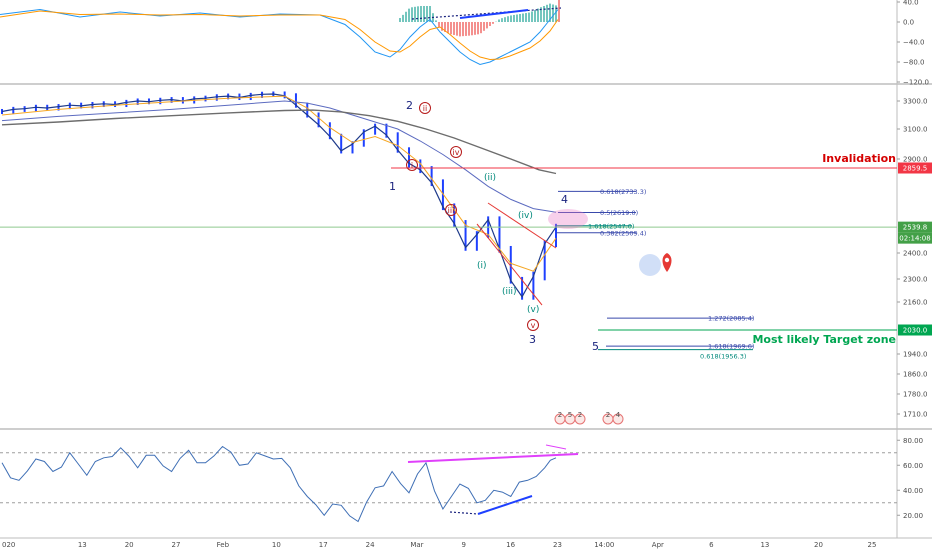  What do you see at coordinates (913, 441) in the screenshot?
I see `rsi-tick-label: 80.00` at bounding box center [913, 441].